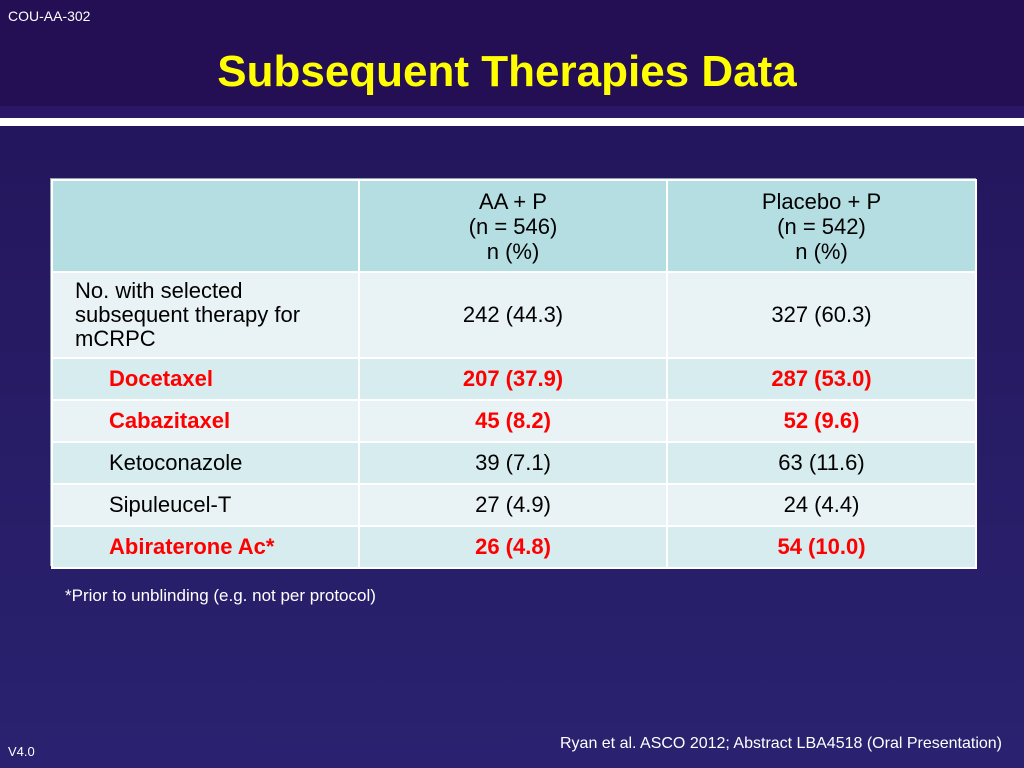  I want to click on cell-placebo-ketoconazole: 63 (11.6), so click(821, 463).